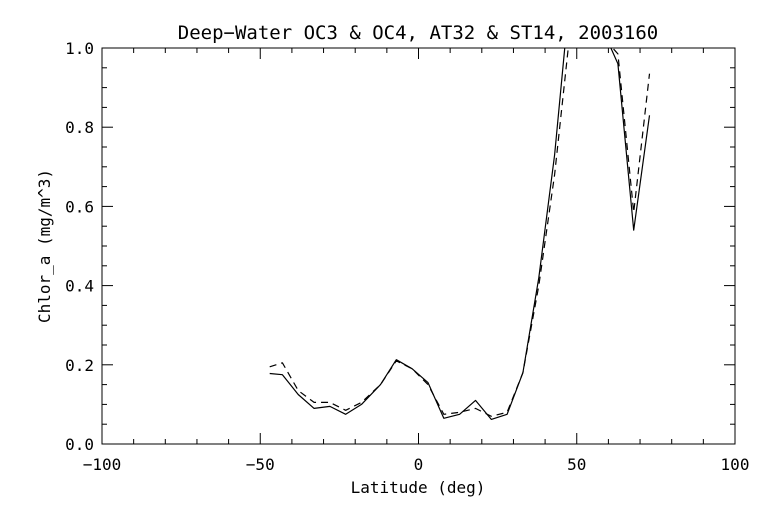 This screenshot has height=512, width=768. What do you see at coordinates (79, 365) in the screenshot?
I see `y-tick-label: 0.2` at bounding box center [79, 365].